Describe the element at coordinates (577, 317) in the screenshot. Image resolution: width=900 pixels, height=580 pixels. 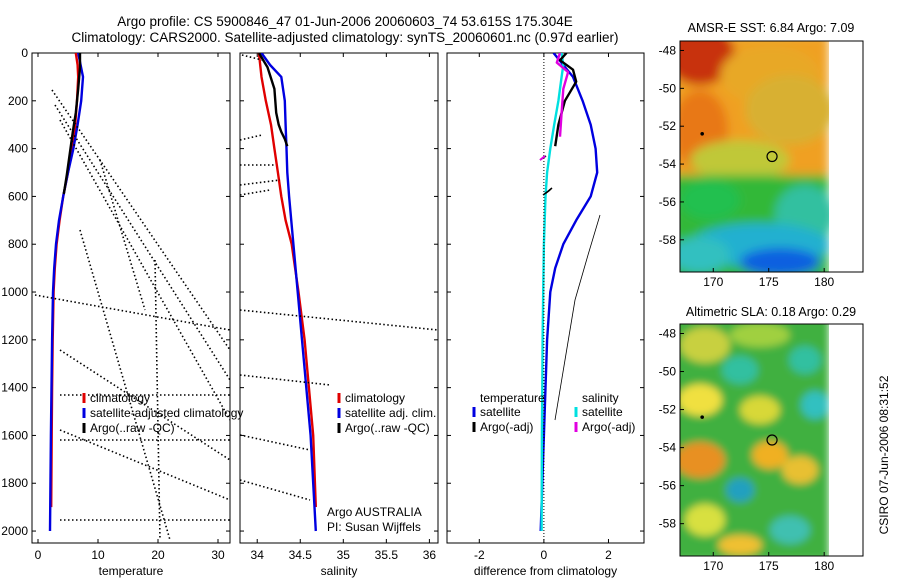
I see `diff-comparison-profile` at that location.